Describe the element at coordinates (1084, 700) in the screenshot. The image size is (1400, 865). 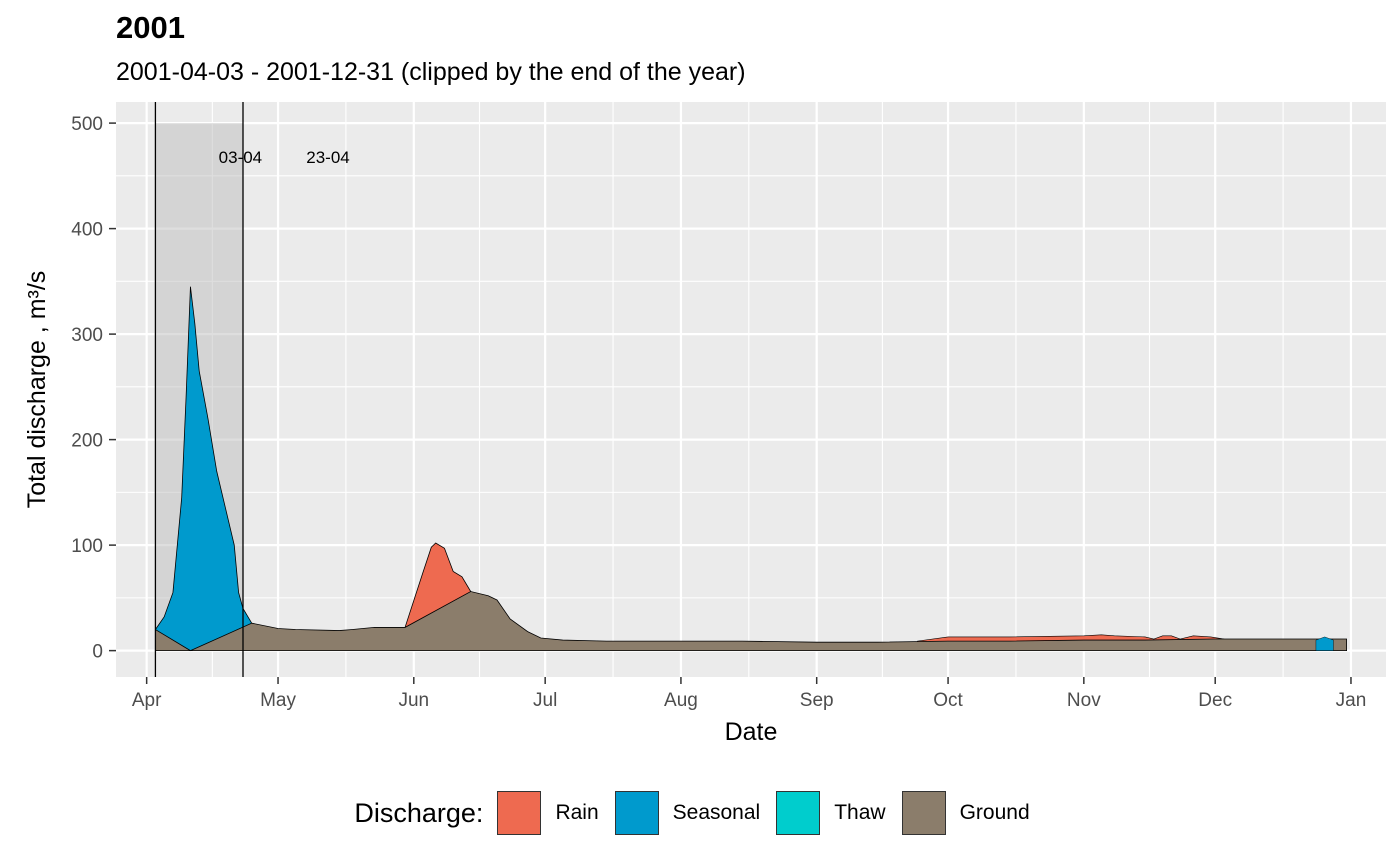
I see `x-tick-label: Nov` at that location.